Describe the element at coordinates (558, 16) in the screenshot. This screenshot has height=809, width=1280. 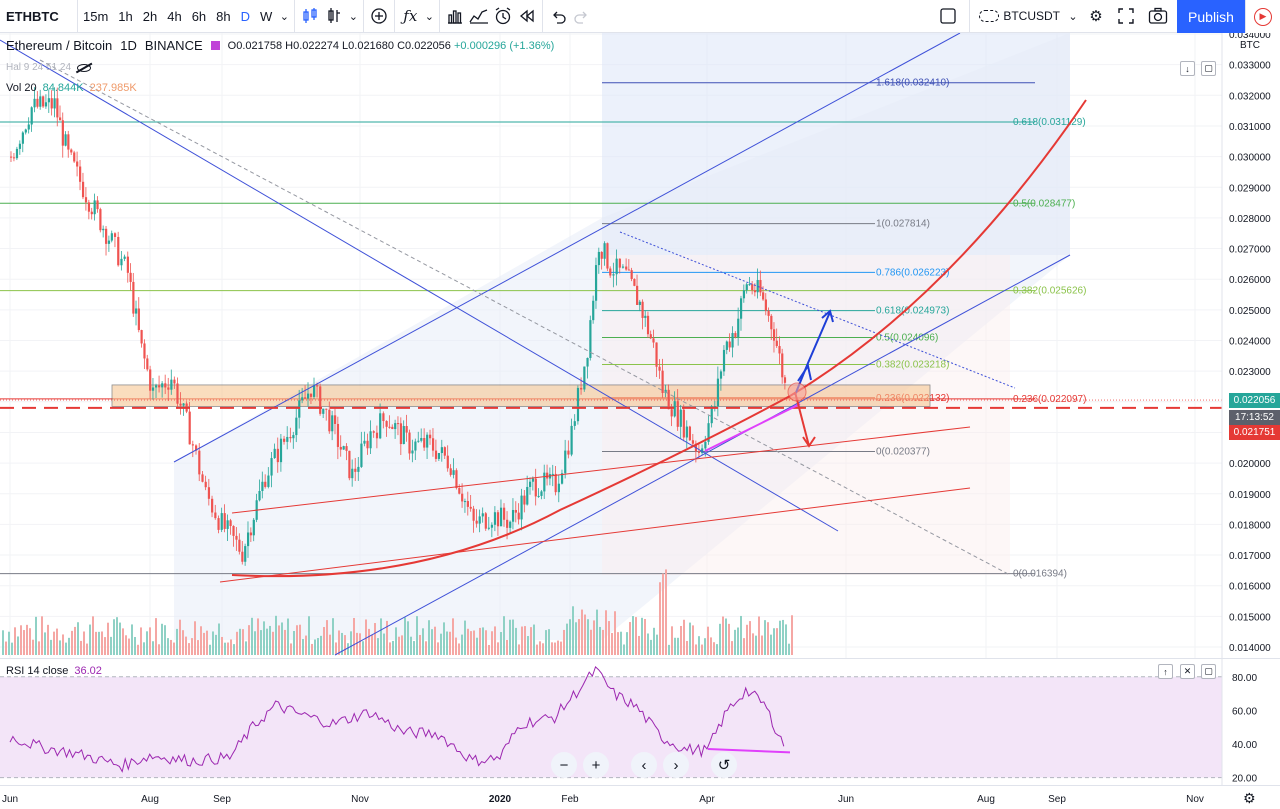
I see `undo-icon` at that location.